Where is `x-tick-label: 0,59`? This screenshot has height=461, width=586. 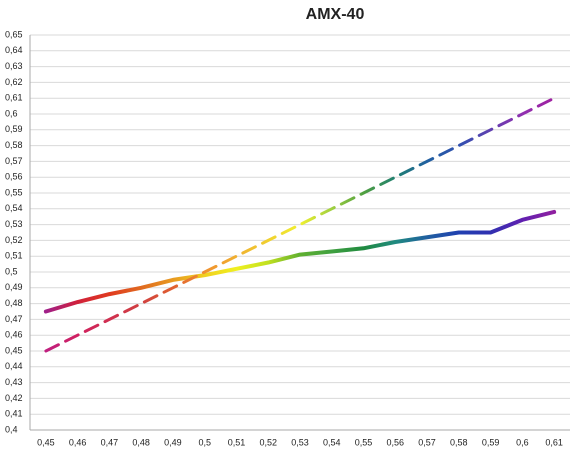
x-tick-label: 0,59 is located at coordinates (491, 442).